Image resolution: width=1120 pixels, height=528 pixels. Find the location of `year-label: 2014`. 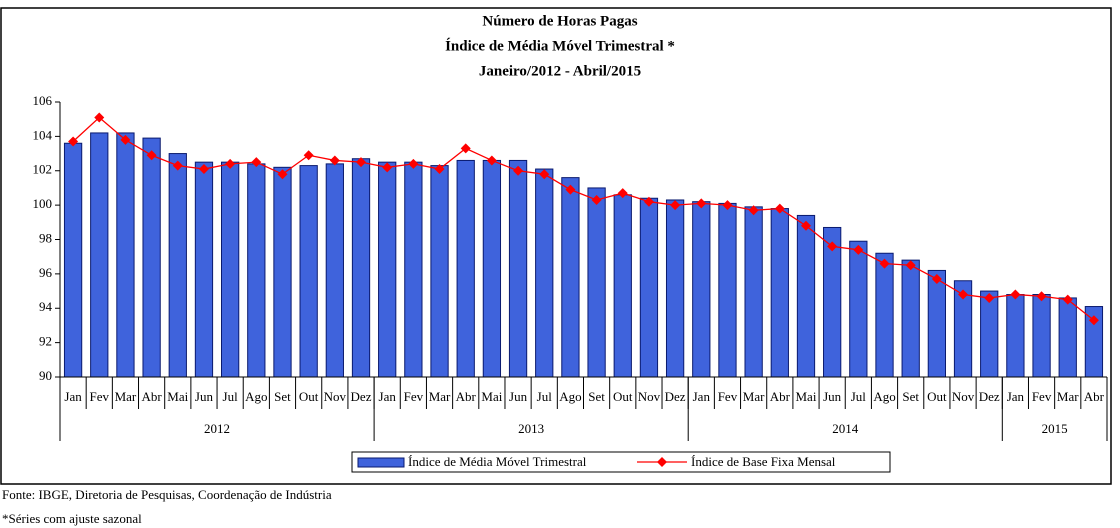

year-label: 2014 is located at coordinates (845, 428).